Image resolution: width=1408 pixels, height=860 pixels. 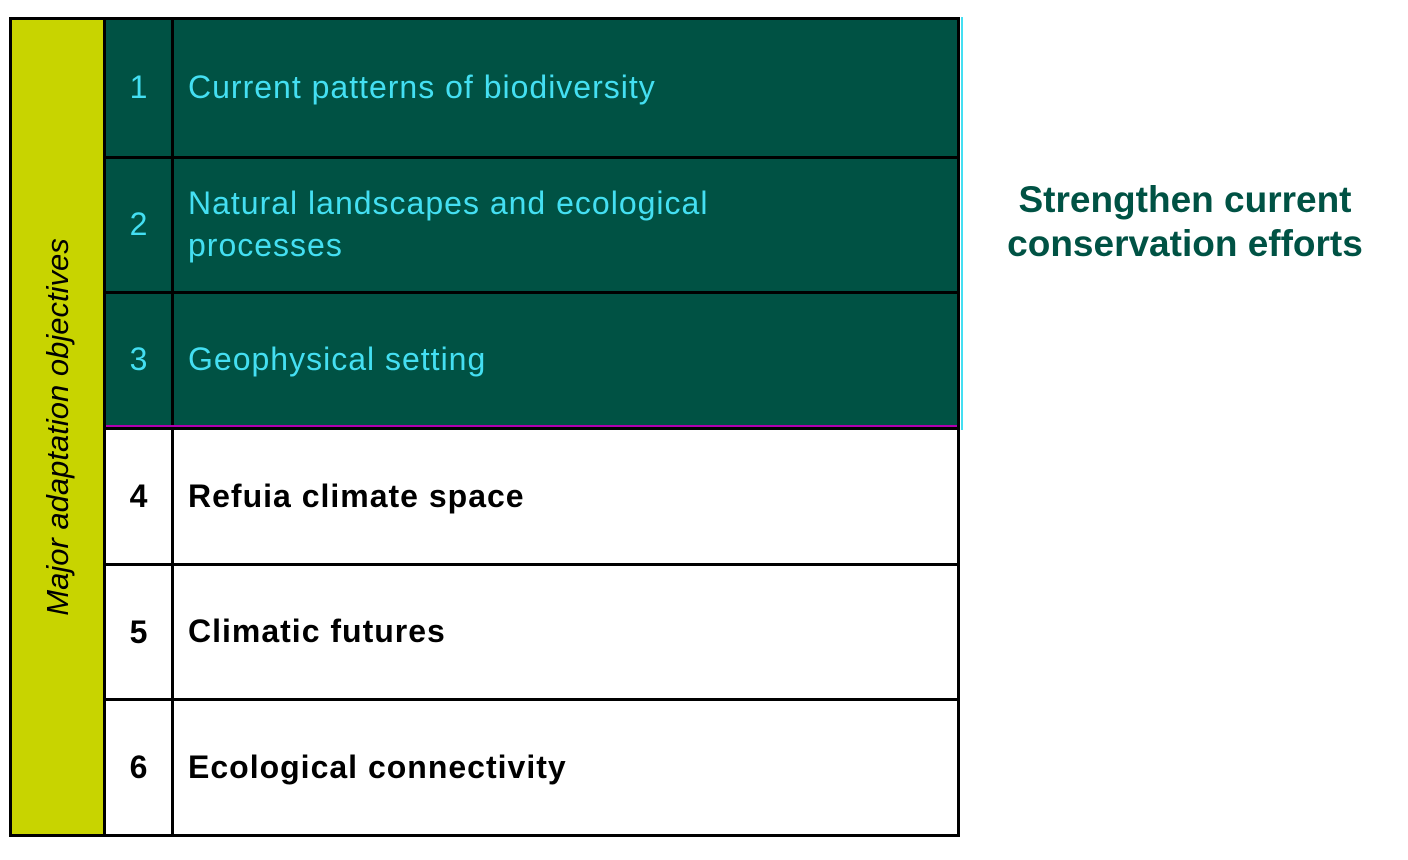 I want to click on row-number: 6, so click(x=140, y=768).